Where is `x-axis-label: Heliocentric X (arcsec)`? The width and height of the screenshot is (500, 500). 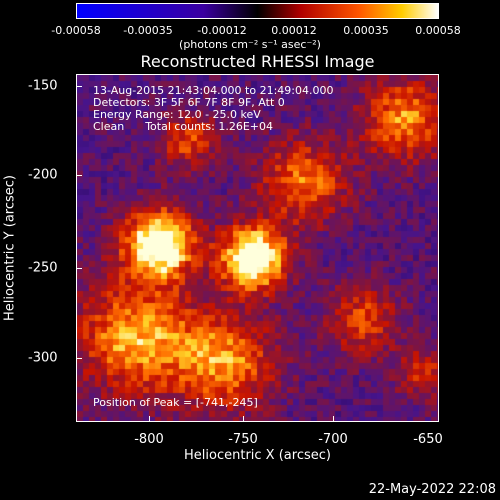
x-axis-label: Heliocentric X (arcsec) is located at coordinates (257, 455).